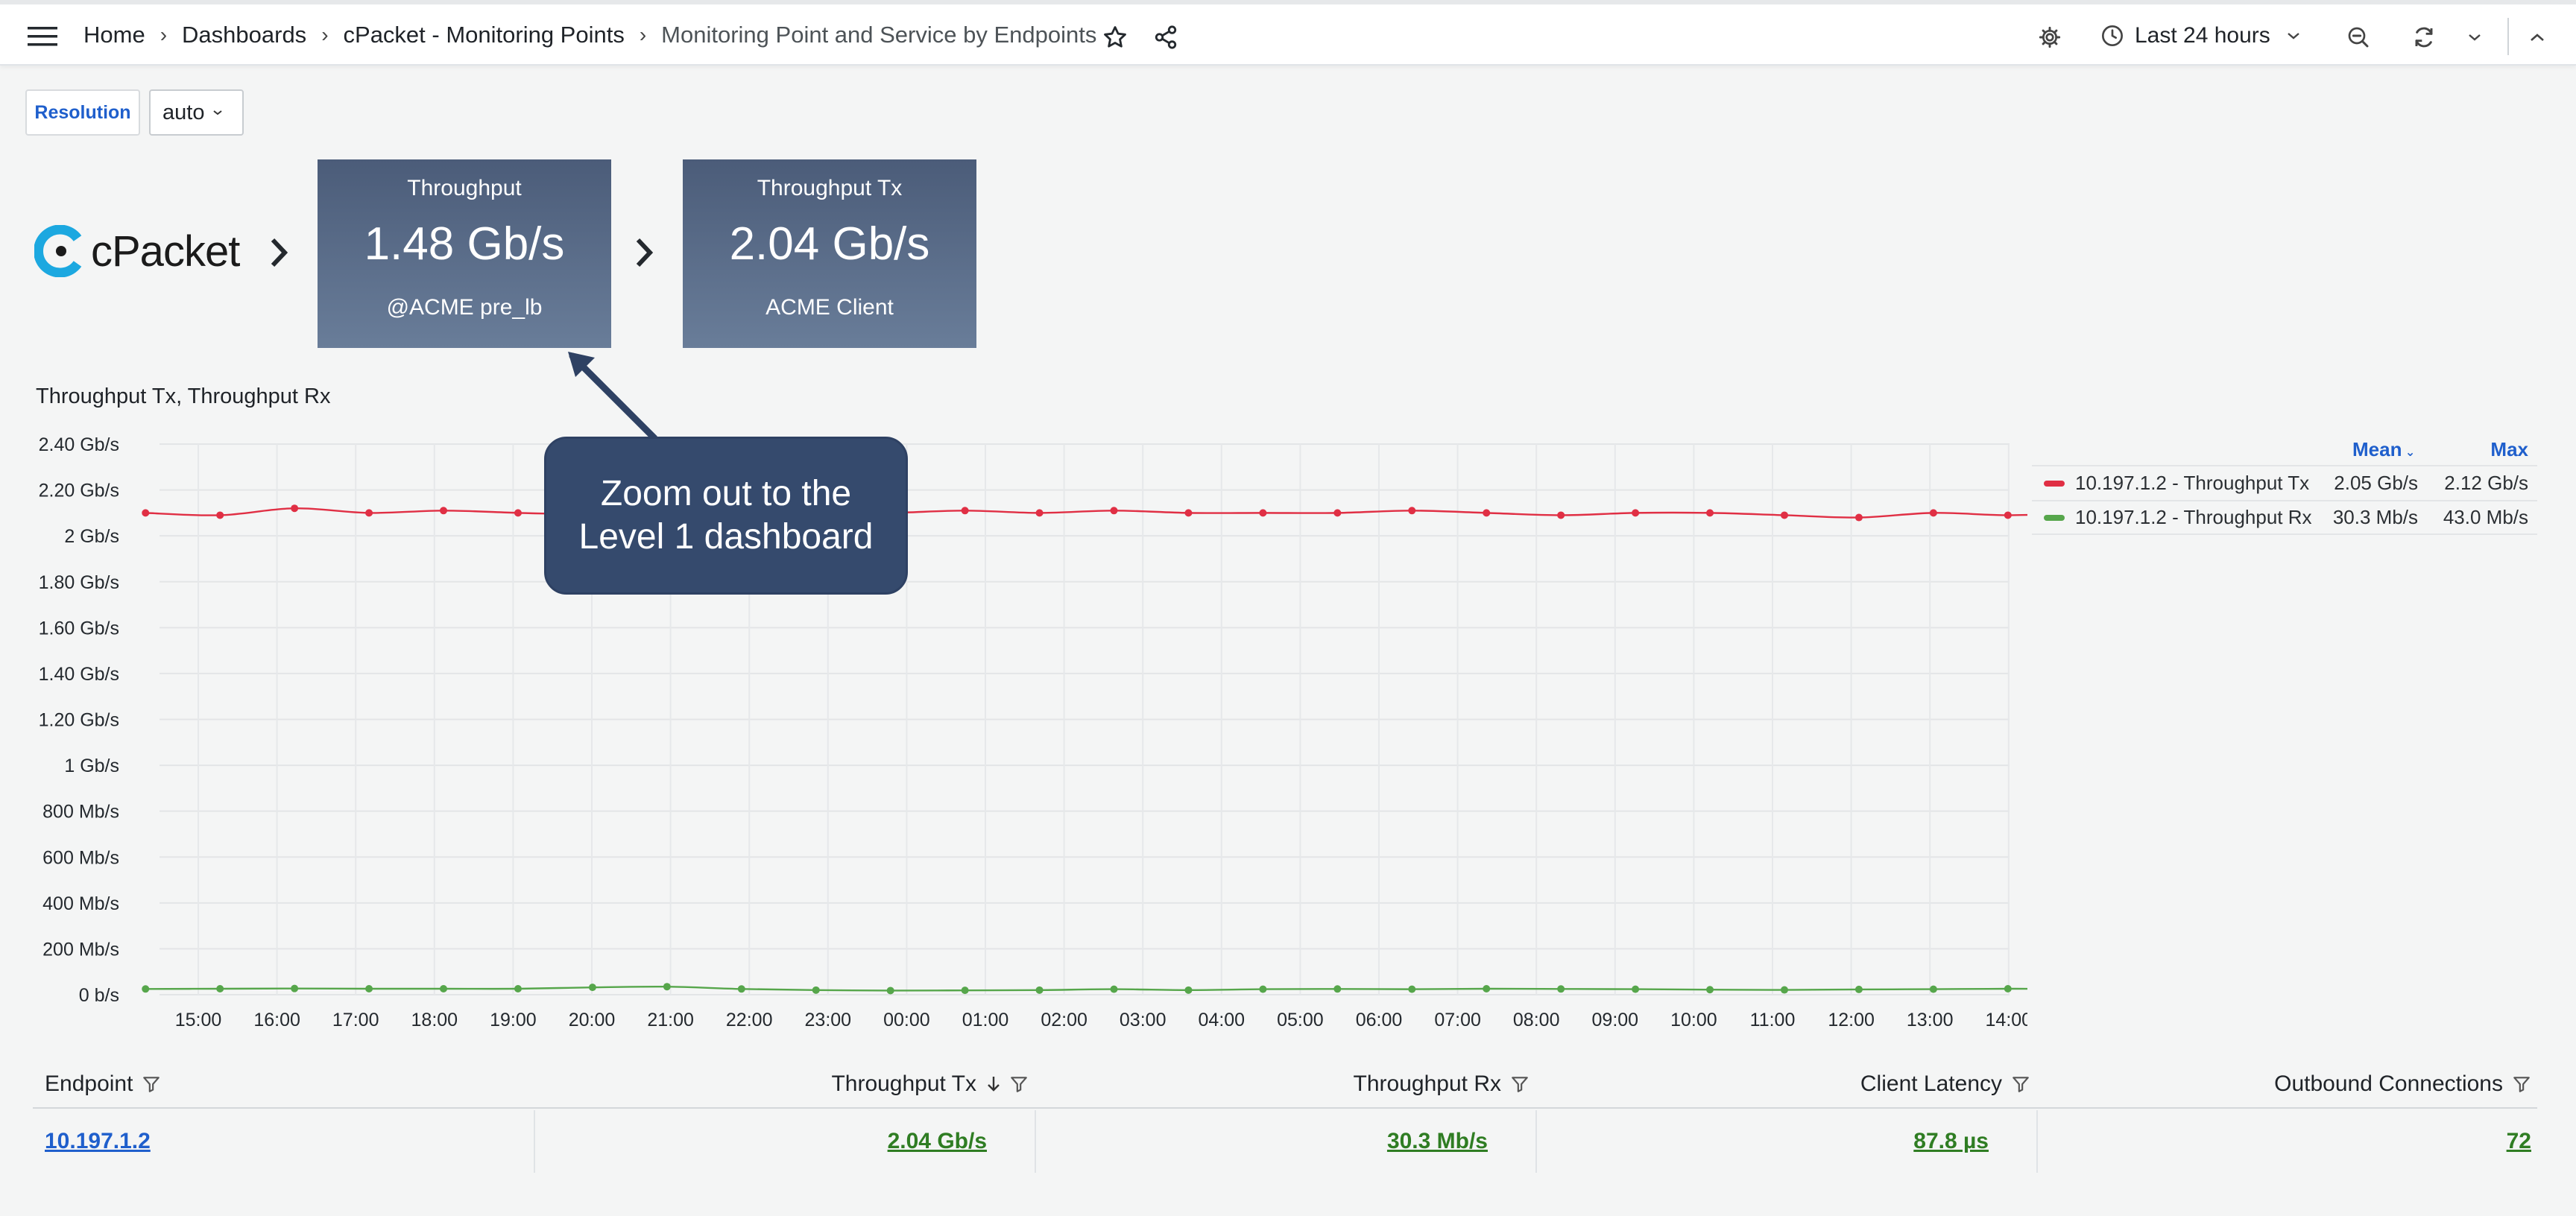 The width and height of the screenshot is (2576, 1216). I want to click on y-tick-label: 2.40 Gb/s, so click(79, 444).